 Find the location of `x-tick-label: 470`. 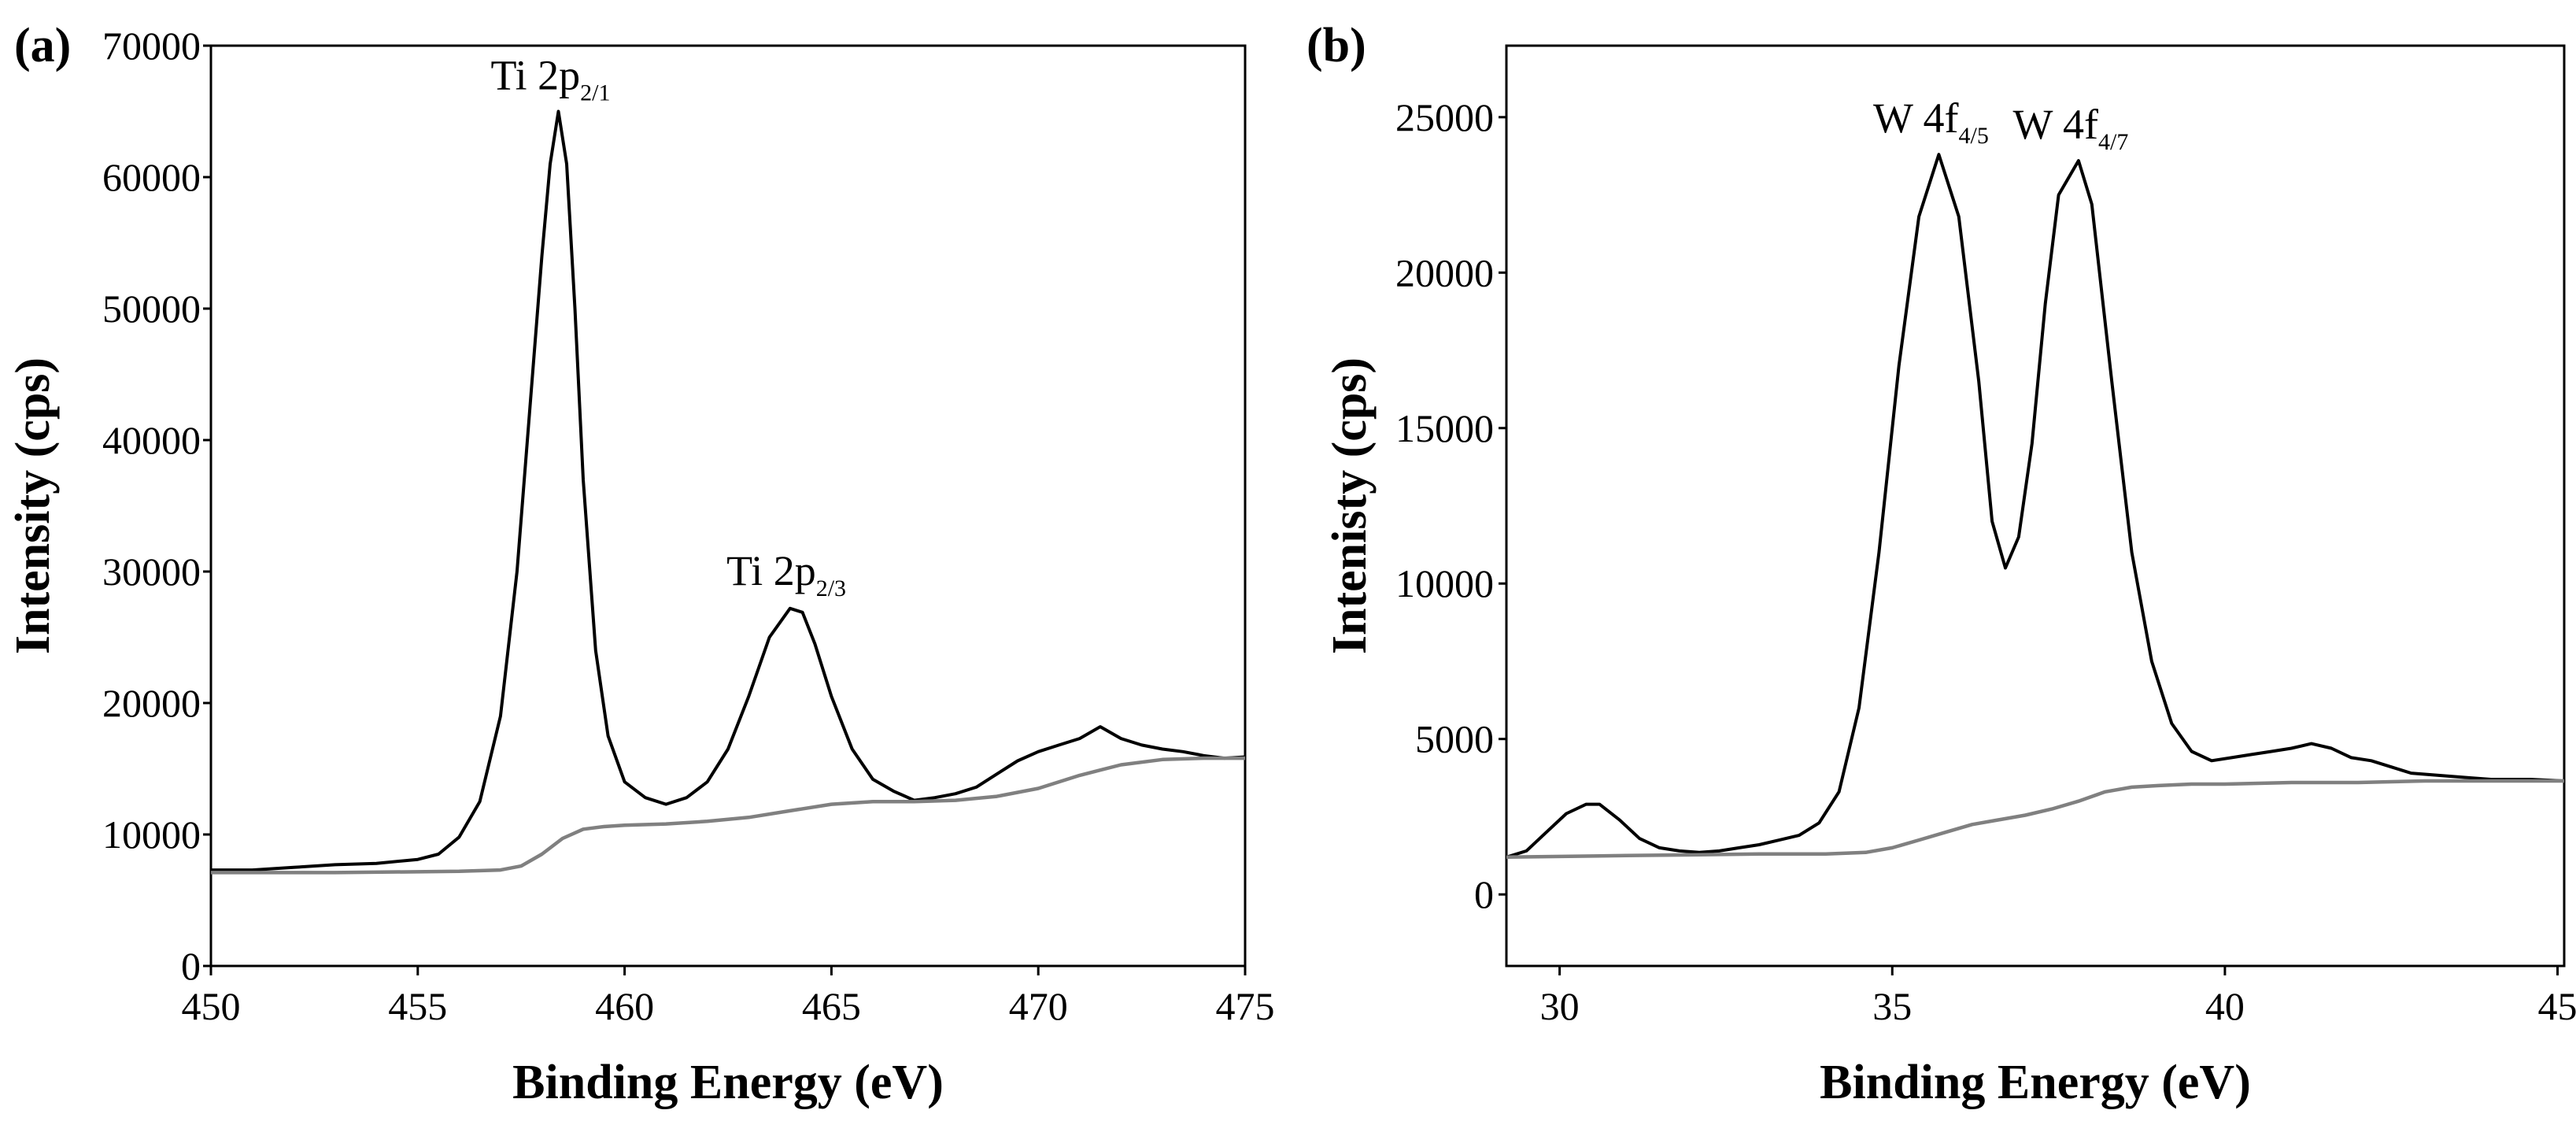

x-tick-label: 470 is located at coordinates (1038, 1006).